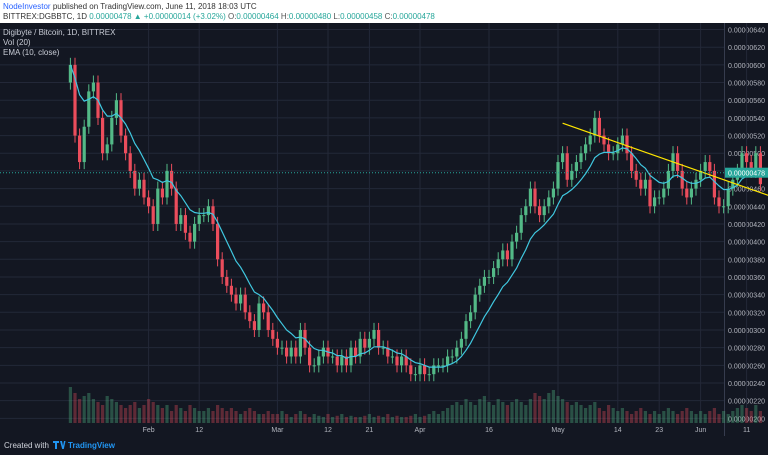 This screenshot has width=768, height=455. Describe the element at coordinates (284, 16) in the screenshot. I see `high-label: H:` at that location.